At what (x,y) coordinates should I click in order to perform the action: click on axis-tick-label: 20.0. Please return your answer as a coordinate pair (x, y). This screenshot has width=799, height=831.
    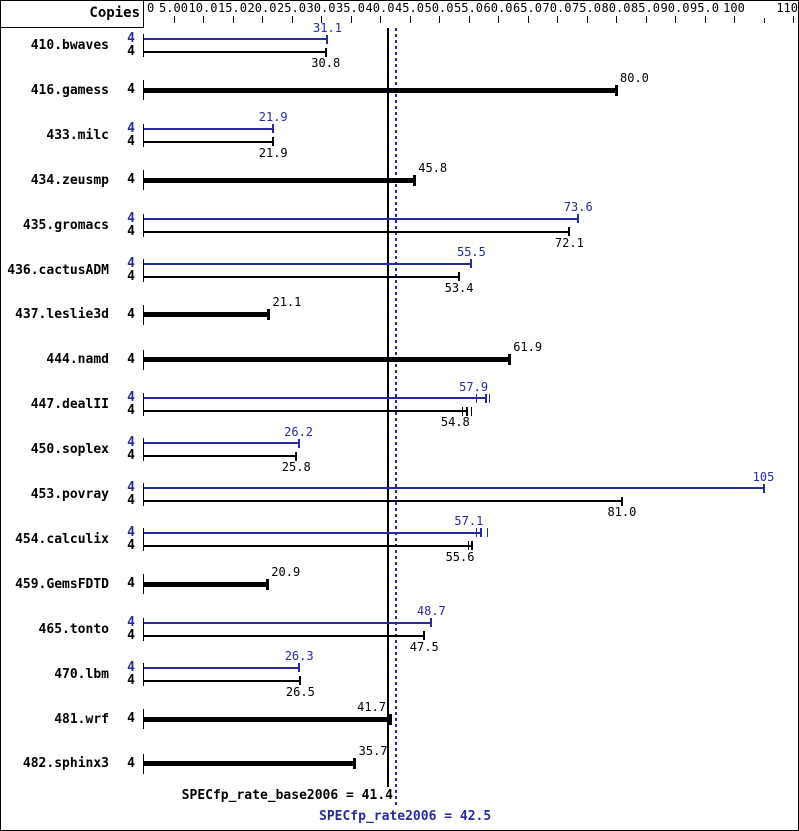
    Looking at the image, I should click on (262, 8).